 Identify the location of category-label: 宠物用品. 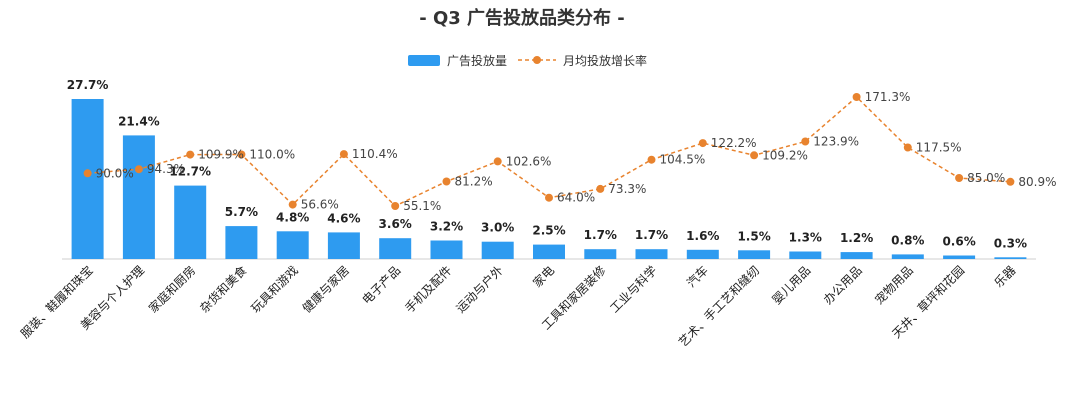
(893, 285).